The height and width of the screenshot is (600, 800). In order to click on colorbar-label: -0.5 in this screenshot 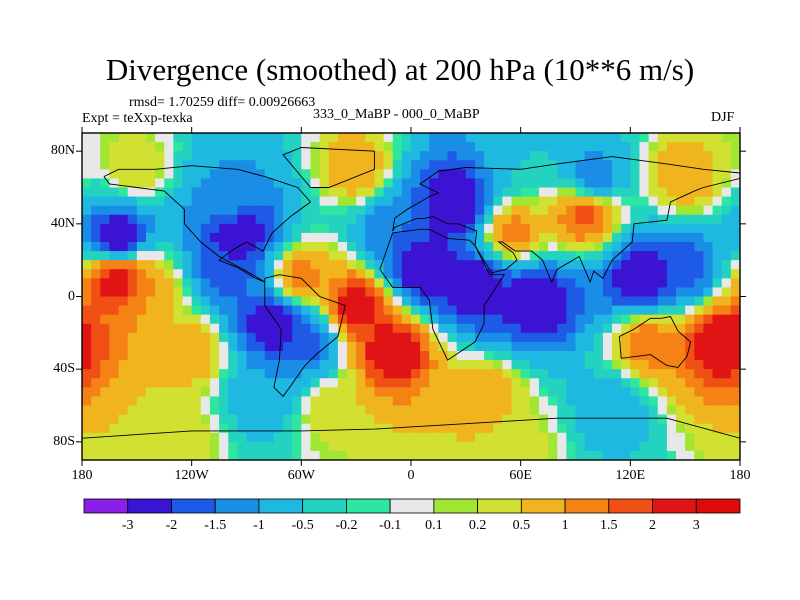, I will do `click(302, 525)`.